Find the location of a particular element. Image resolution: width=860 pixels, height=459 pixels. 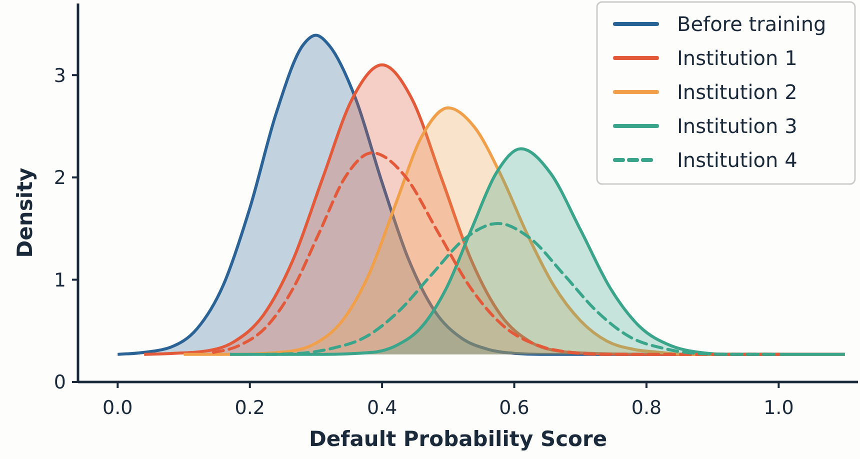

x-tick-label: 1.0 is located at coordinates (779, 408).